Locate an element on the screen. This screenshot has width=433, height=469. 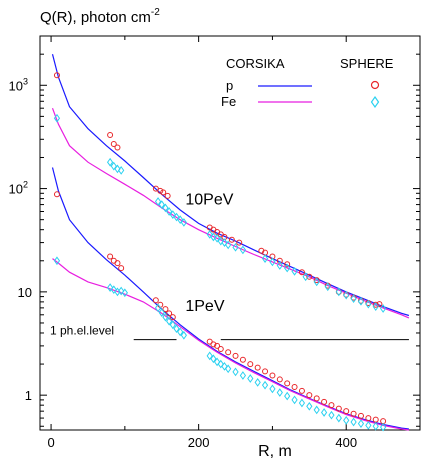
legend-marker-fe is located at coordinates (375, 102).